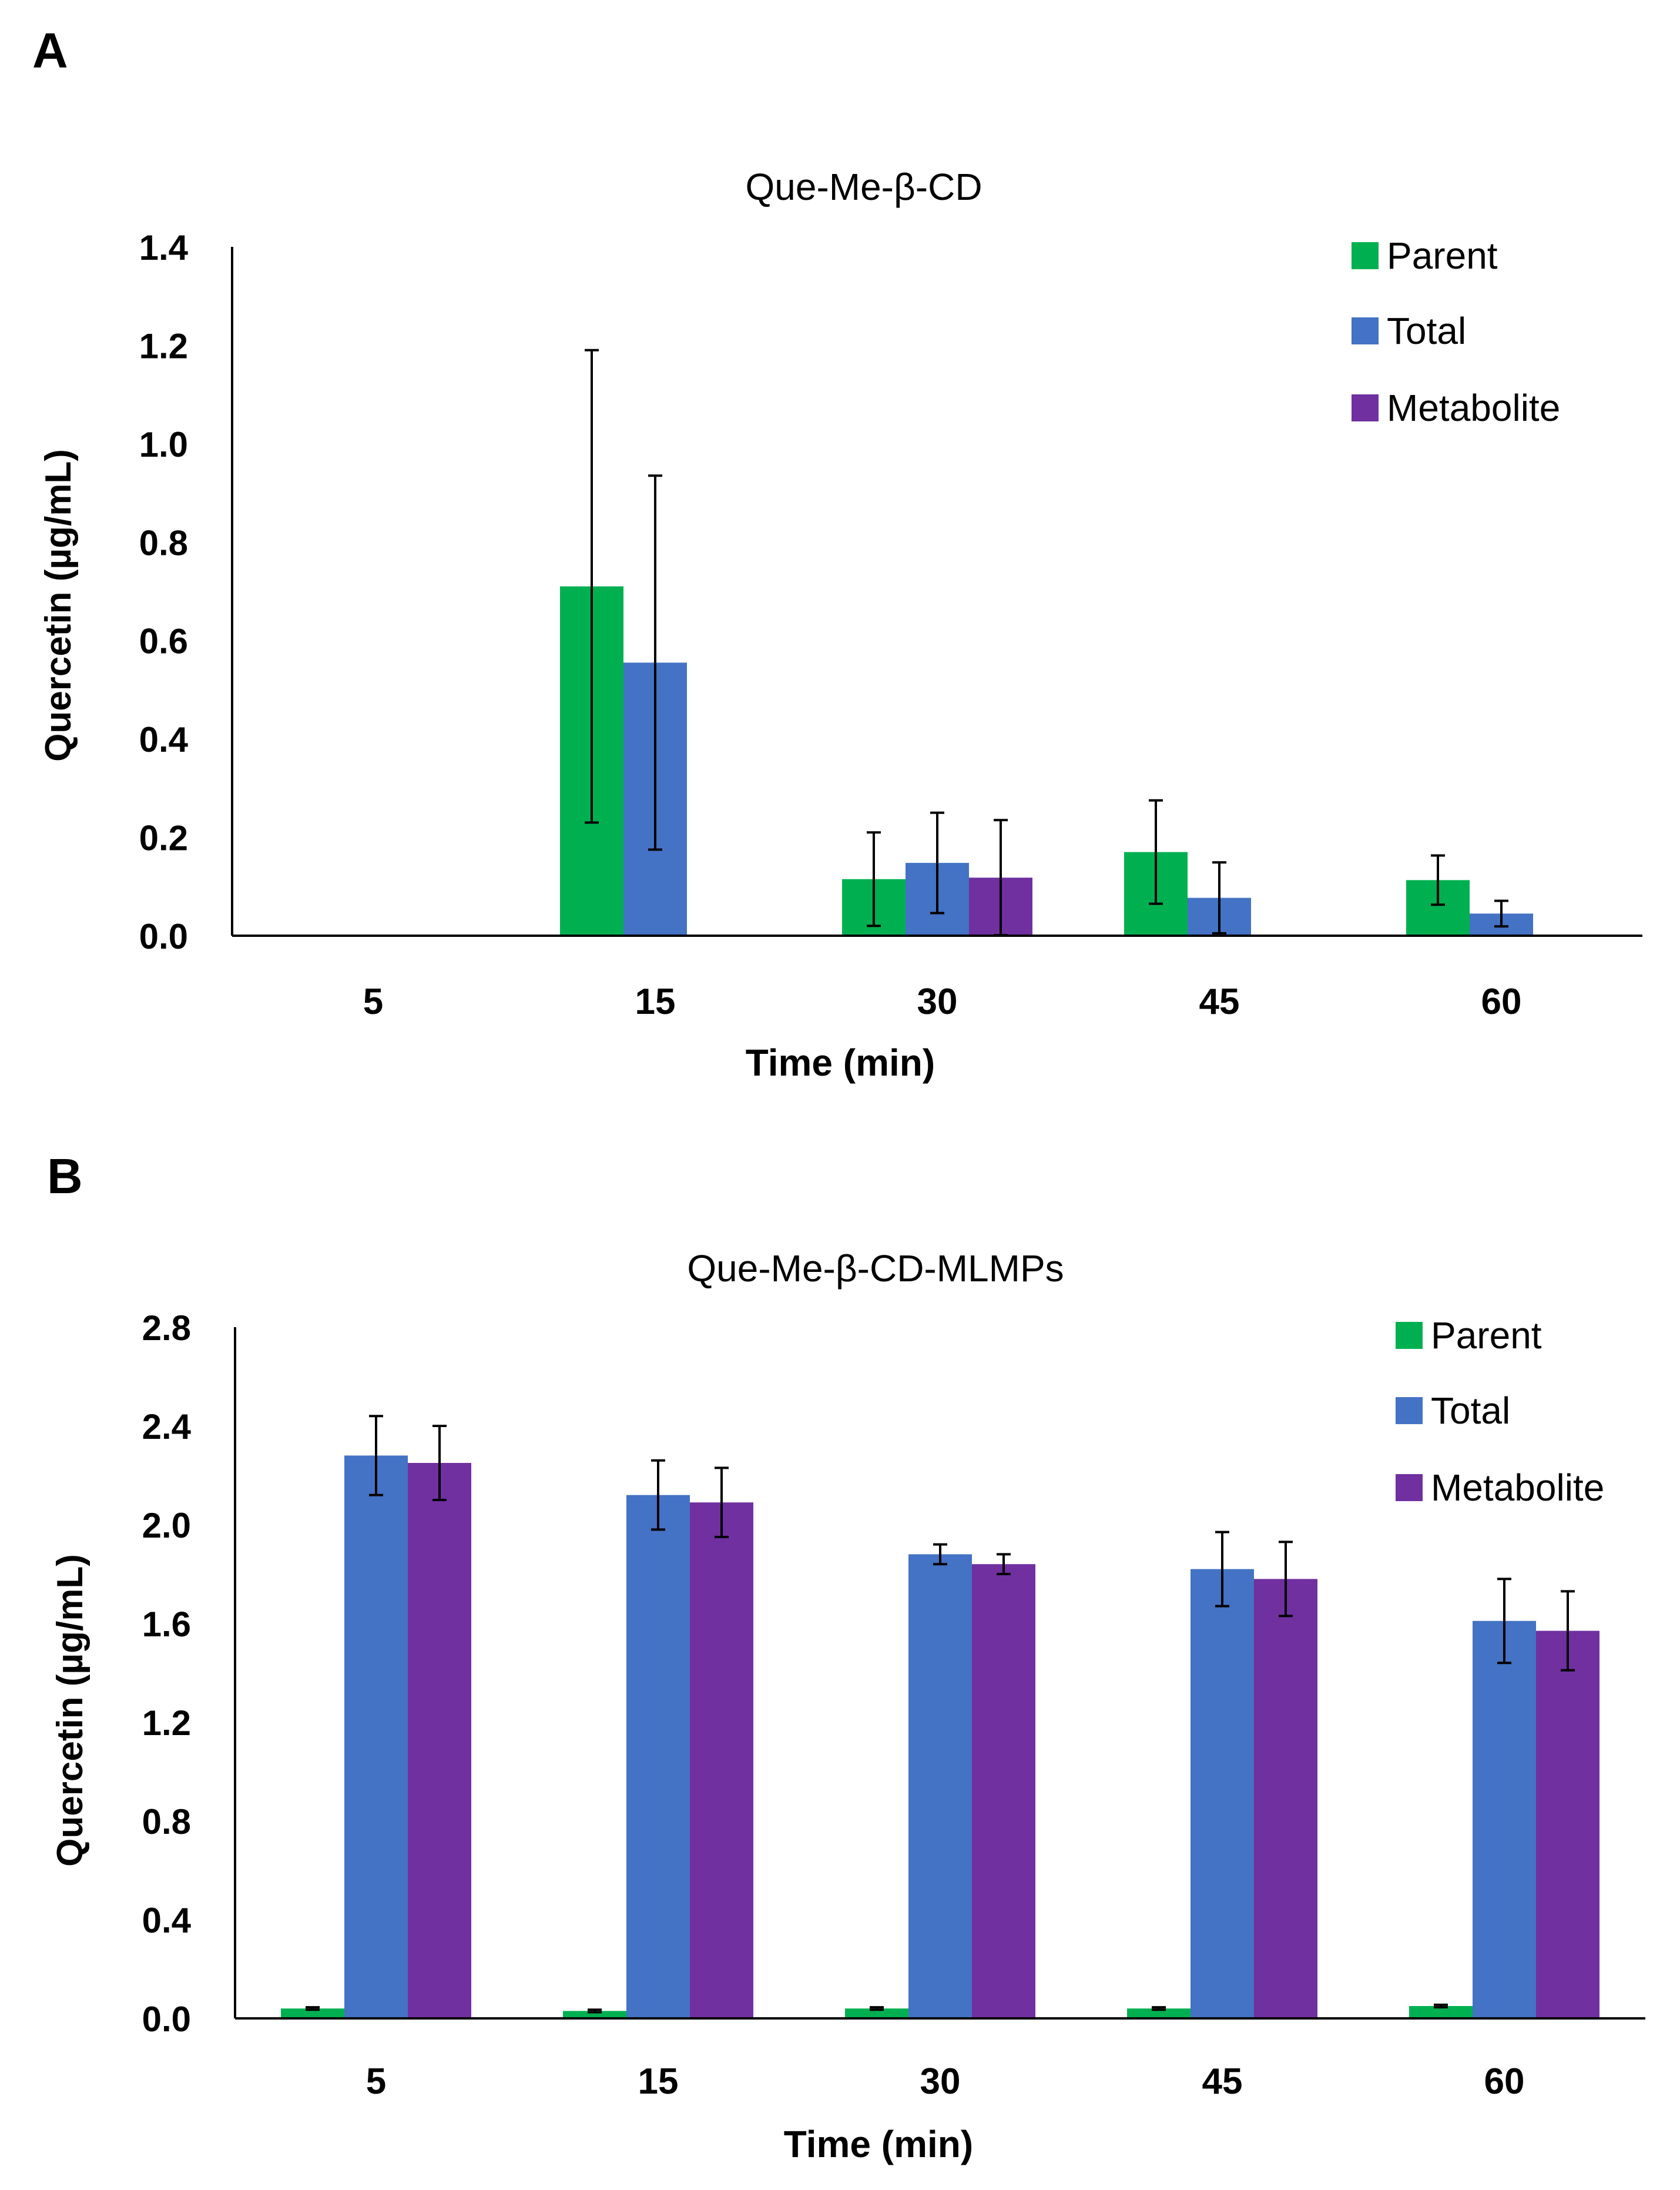 The width and height of the screenshot is (1680, 2190). I want to click on y-tick-label: 0.2, so click(163, 838).